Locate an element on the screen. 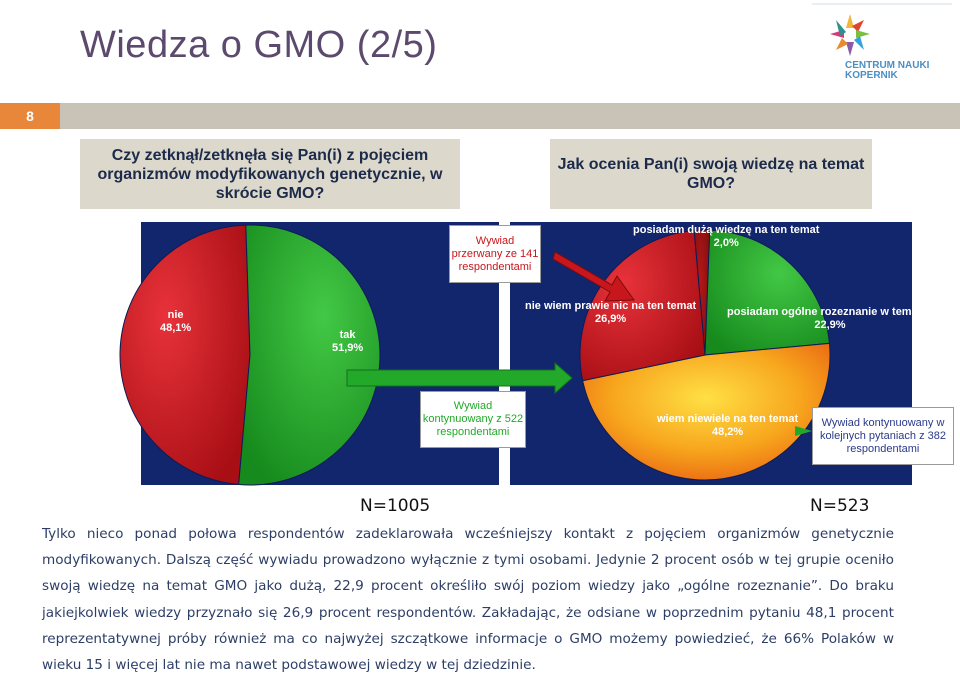 The image size is (960, 678). label-duza-wiedza: posiadam dużą wiedzę na ten temat 2,0% is located at coordinates (726, 236).